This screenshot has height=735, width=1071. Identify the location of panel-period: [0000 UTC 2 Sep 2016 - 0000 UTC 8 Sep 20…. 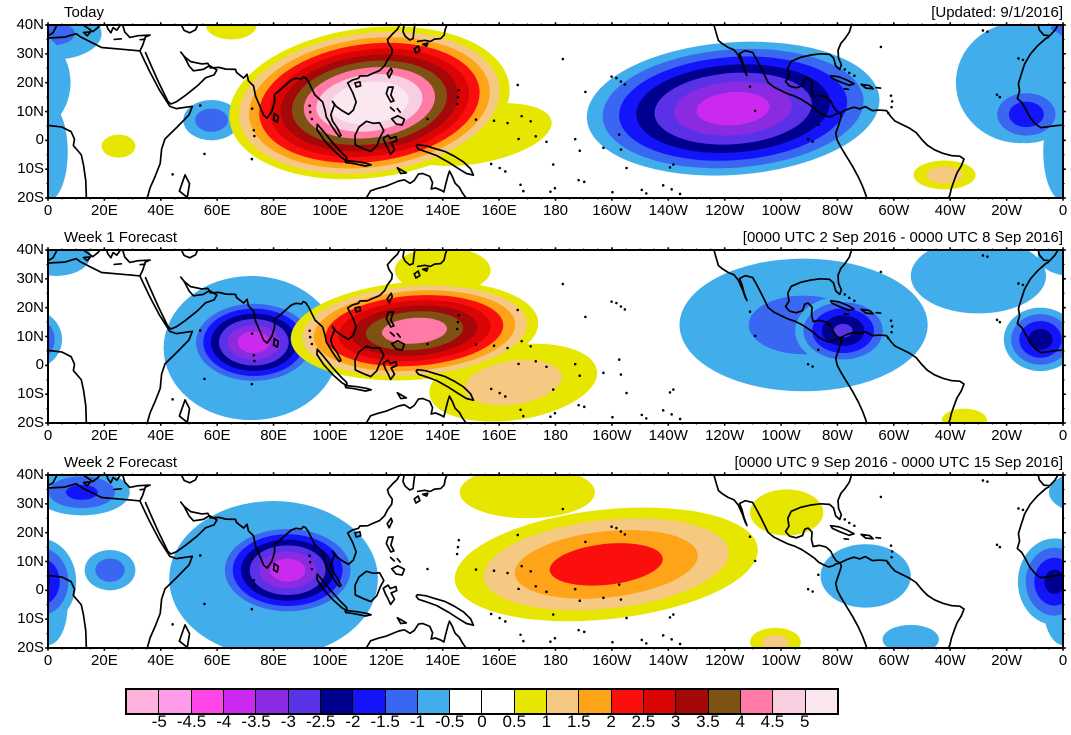
(902, 237).